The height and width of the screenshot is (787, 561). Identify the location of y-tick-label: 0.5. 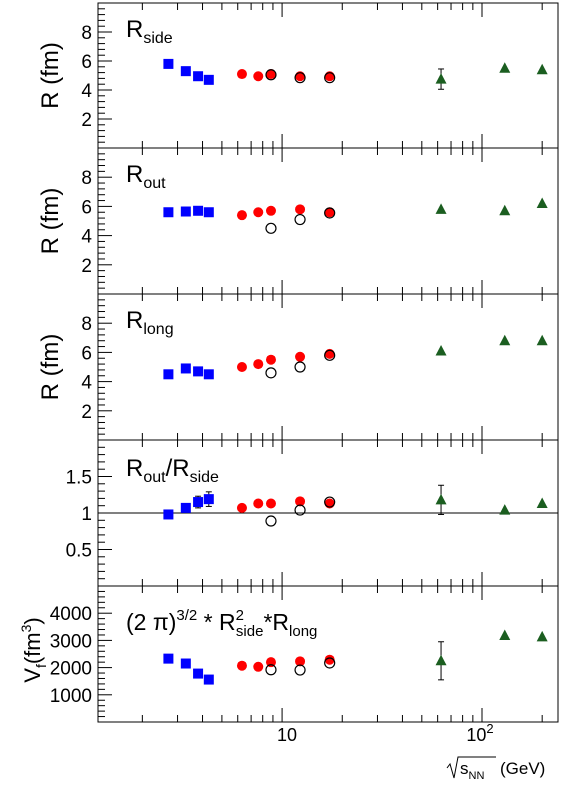
(79, 551).